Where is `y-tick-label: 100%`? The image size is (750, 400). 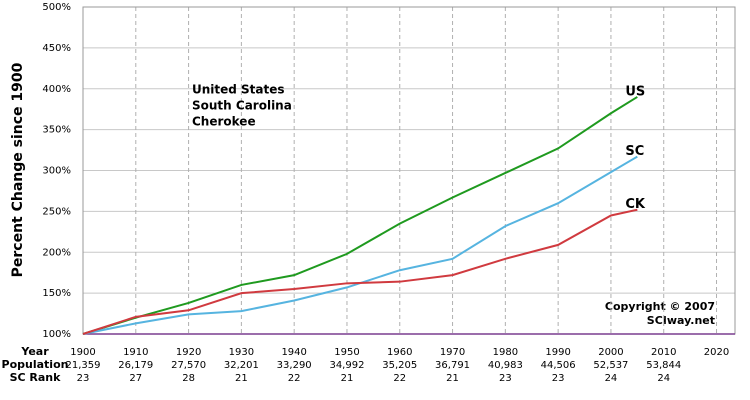
y-tick-label: 100% is located at coordinates (56, 334).